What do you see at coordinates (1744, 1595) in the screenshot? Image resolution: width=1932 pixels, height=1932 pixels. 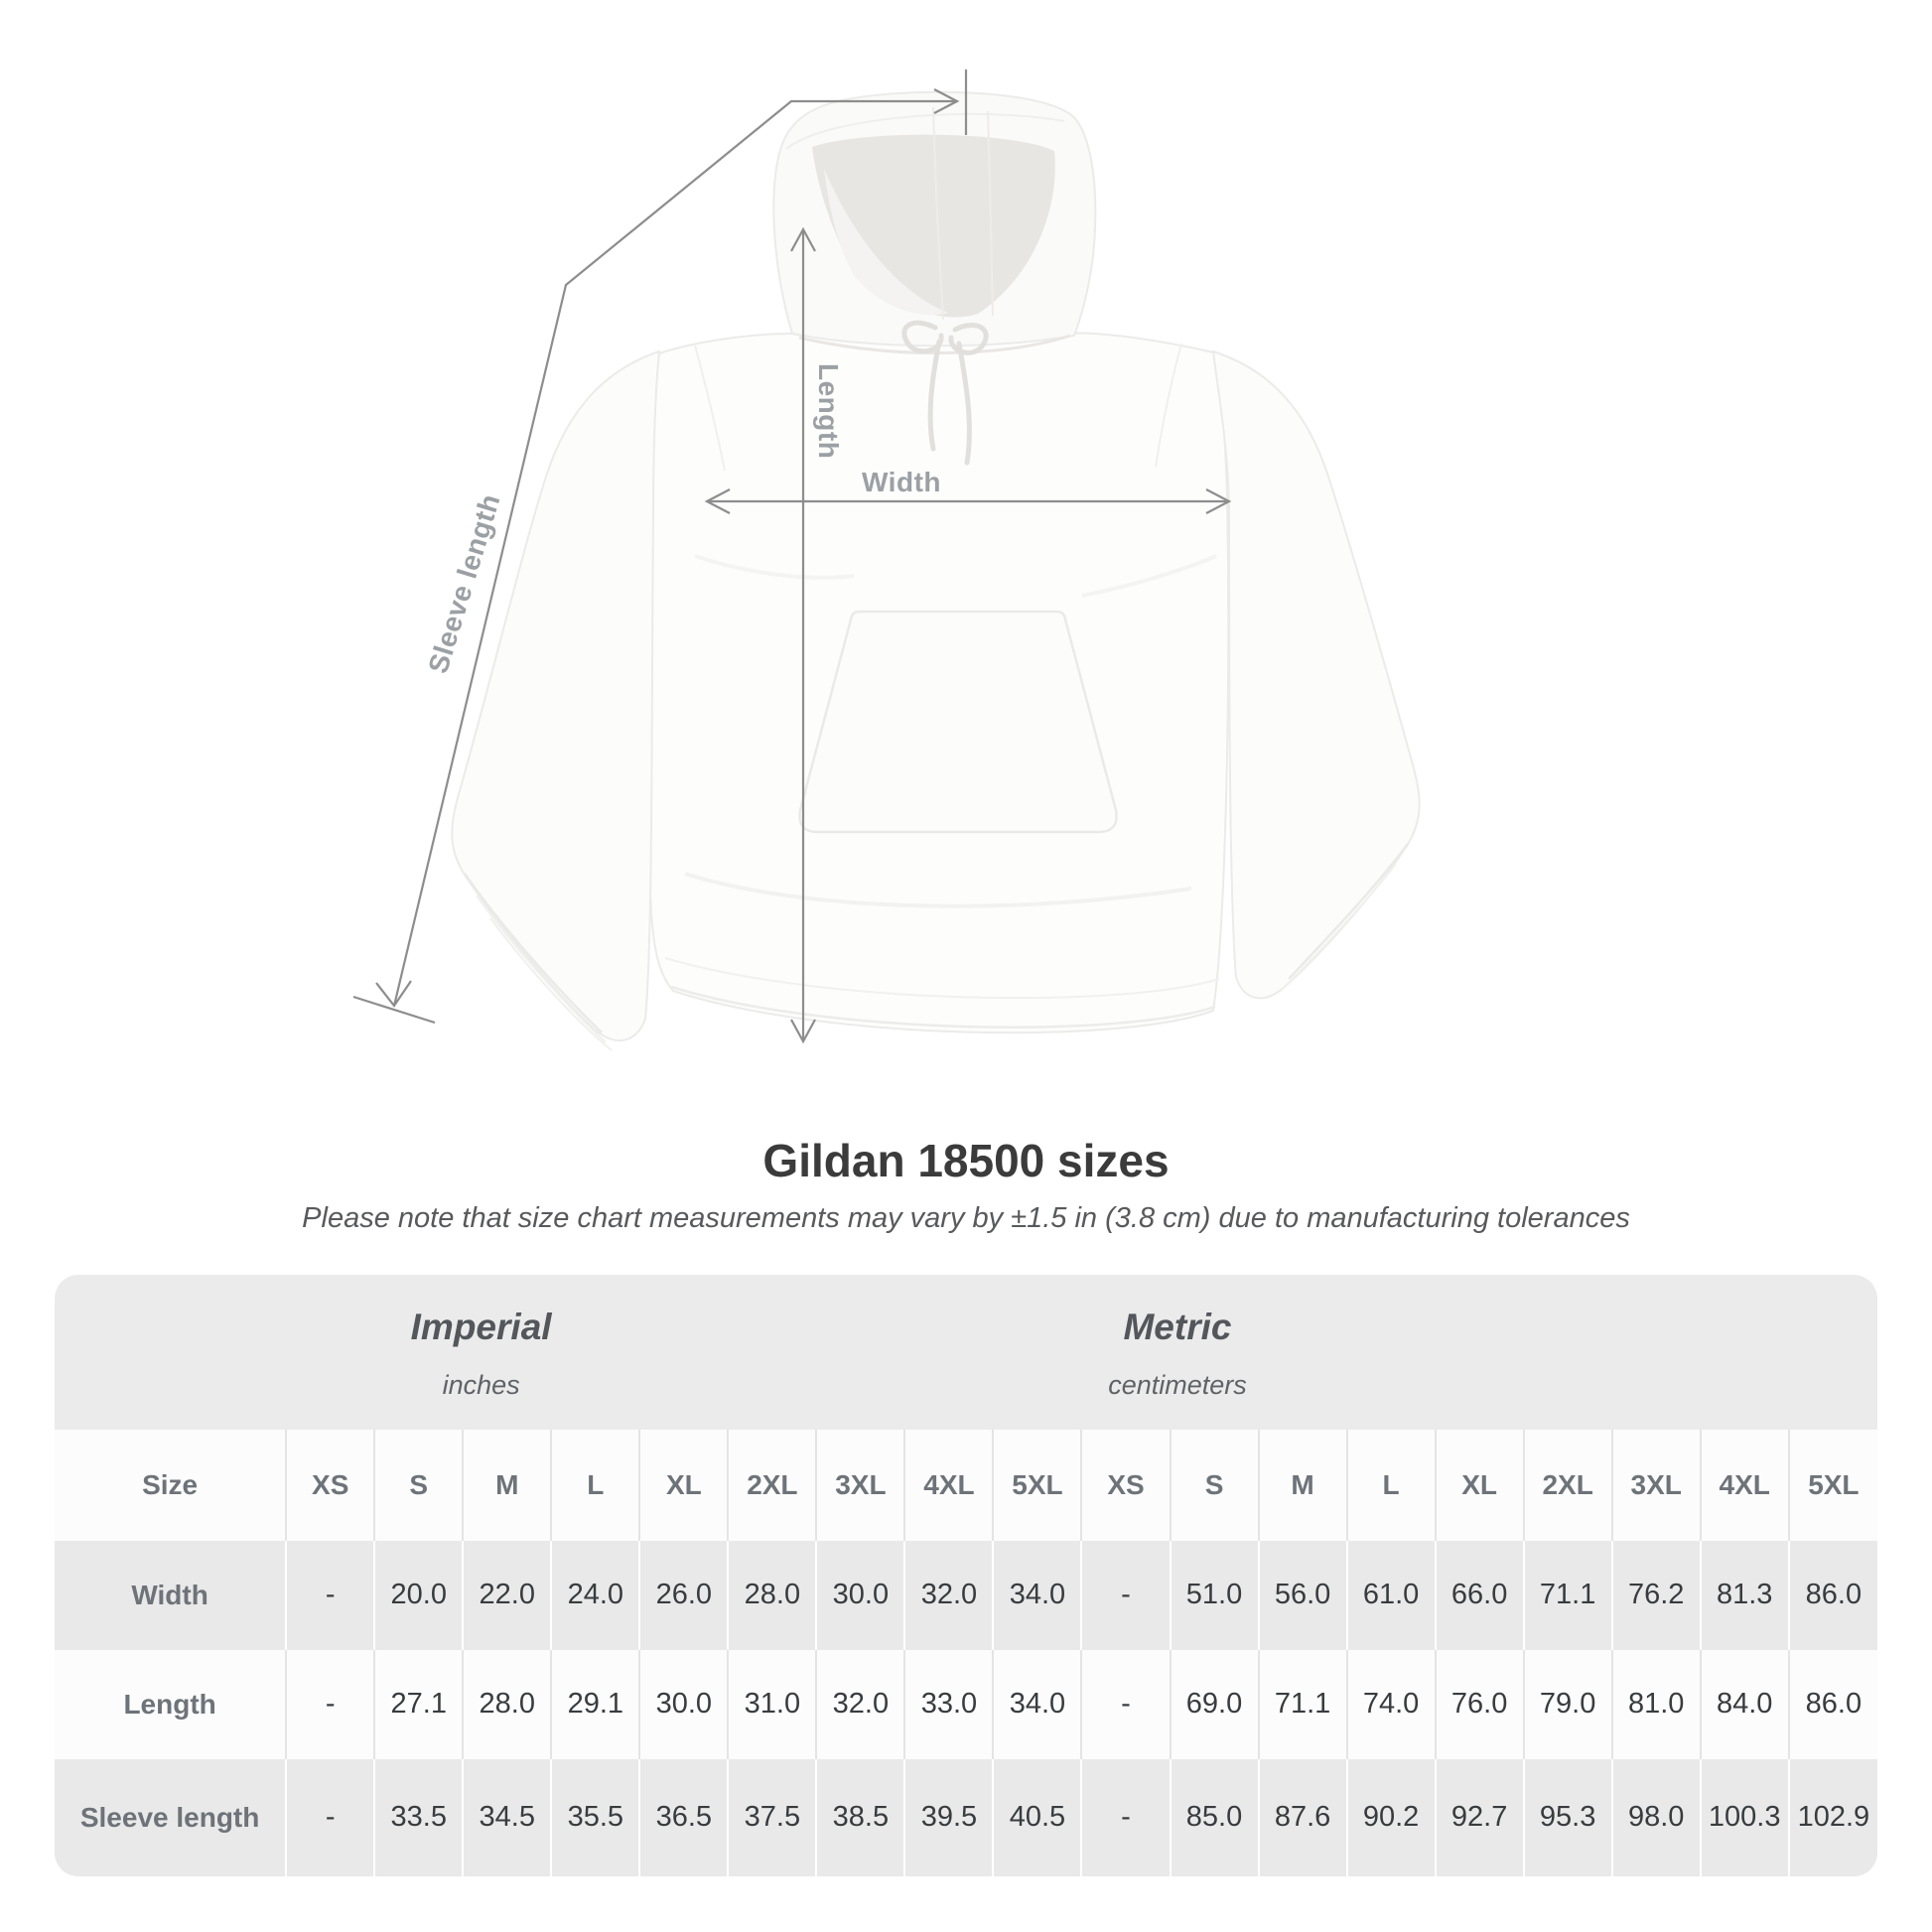 I see `width-value-cell: 81.3` at bounding box center [1744, 1595].